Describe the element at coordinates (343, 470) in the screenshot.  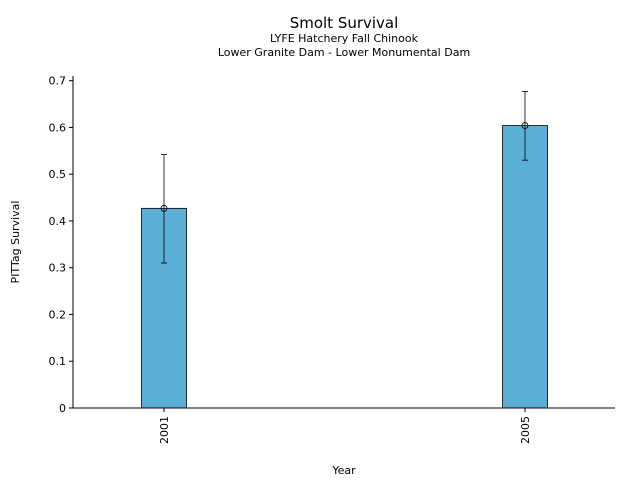
I see `x-axis-label: Year` at that location.